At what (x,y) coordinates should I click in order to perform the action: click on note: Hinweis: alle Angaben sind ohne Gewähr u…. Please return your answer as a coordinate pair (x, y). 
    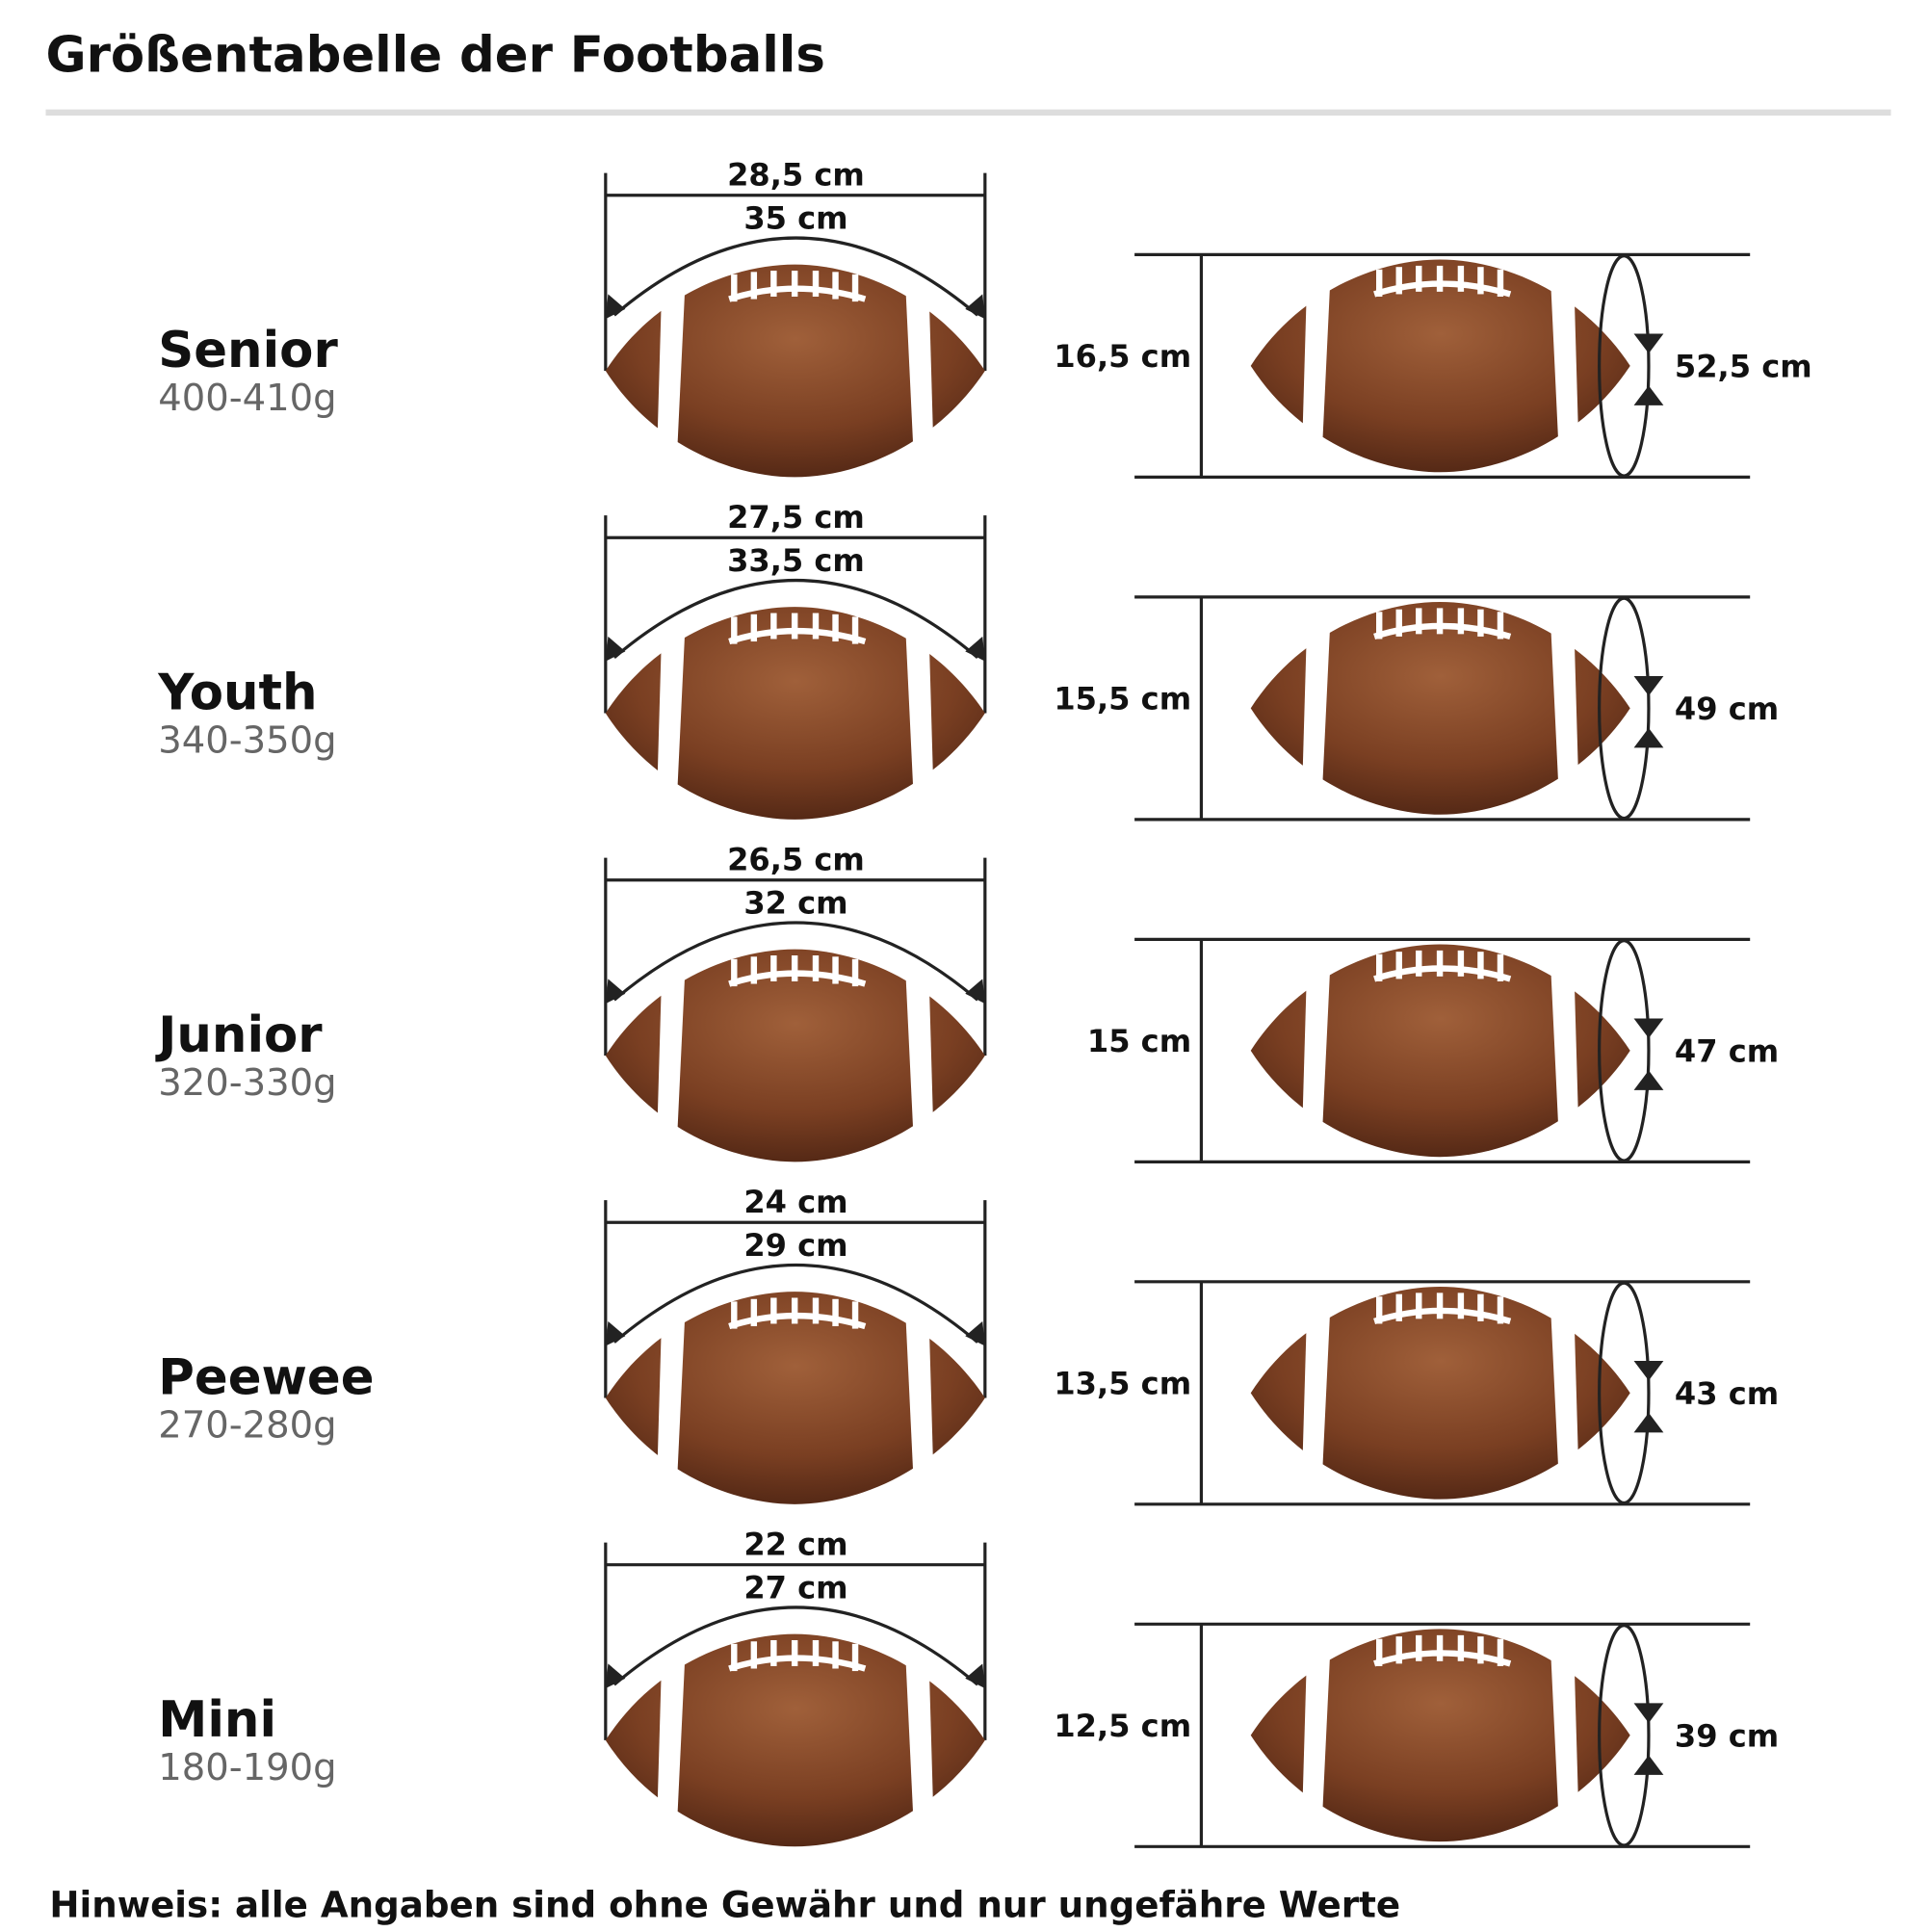
    Looking at the image, I should click on (725, 1904).